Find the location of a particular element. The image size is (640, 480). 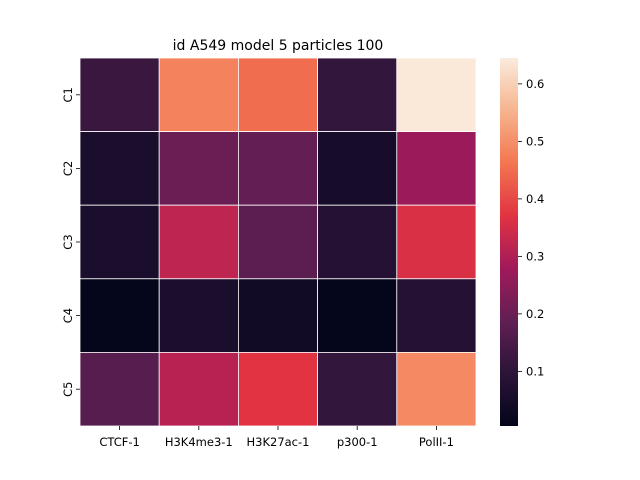

colorbar-tick-label: 0.2 is located at coordinates (535, 314).